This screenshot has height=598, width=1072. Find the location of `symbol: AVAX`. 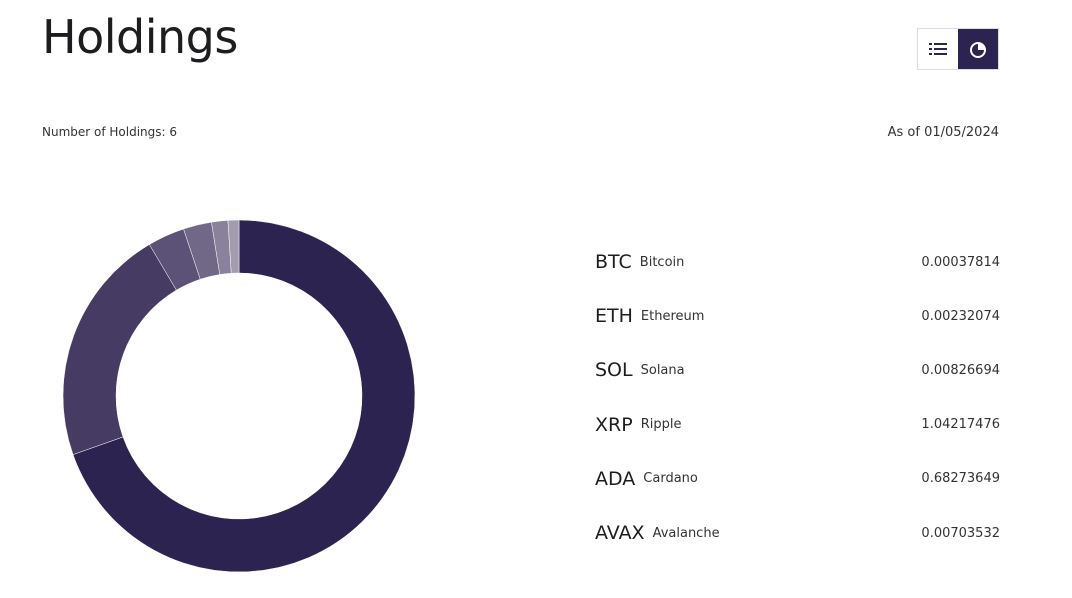

symbol: AVAX is located at coordinates (620, 533).